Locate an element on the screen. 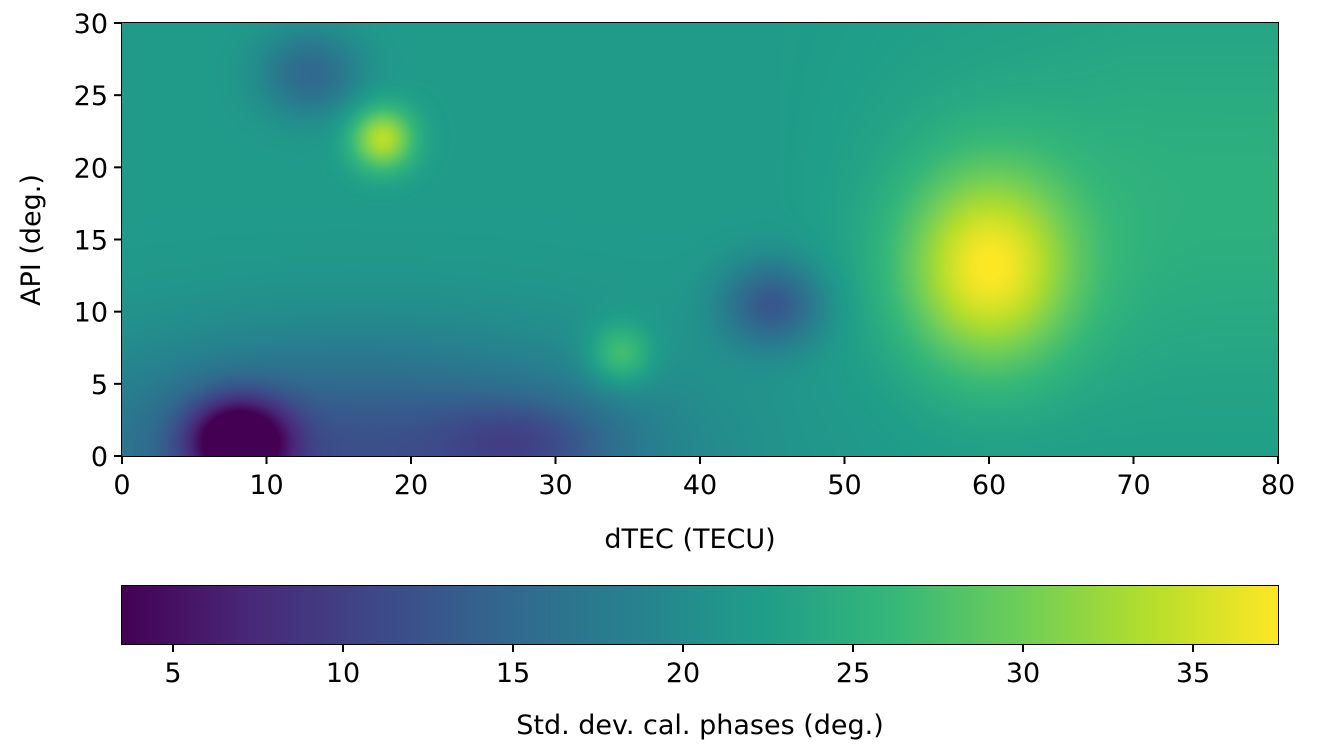 The width and height of the screenshot is (1318, 747). x-tick-label: 0 is located at coordinates (121, 485).